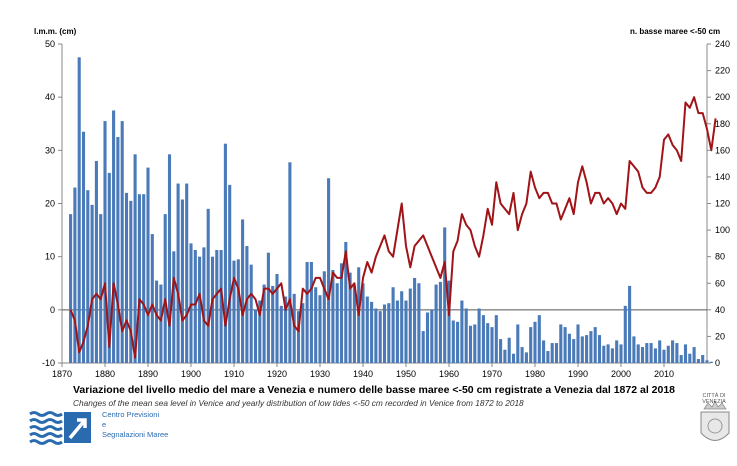 The width and height of the screenshot is (737, 466). What do you see at coordinates (685, 353) in the screenshot?
I see `bar-2015` at bounding box center [685, 353].